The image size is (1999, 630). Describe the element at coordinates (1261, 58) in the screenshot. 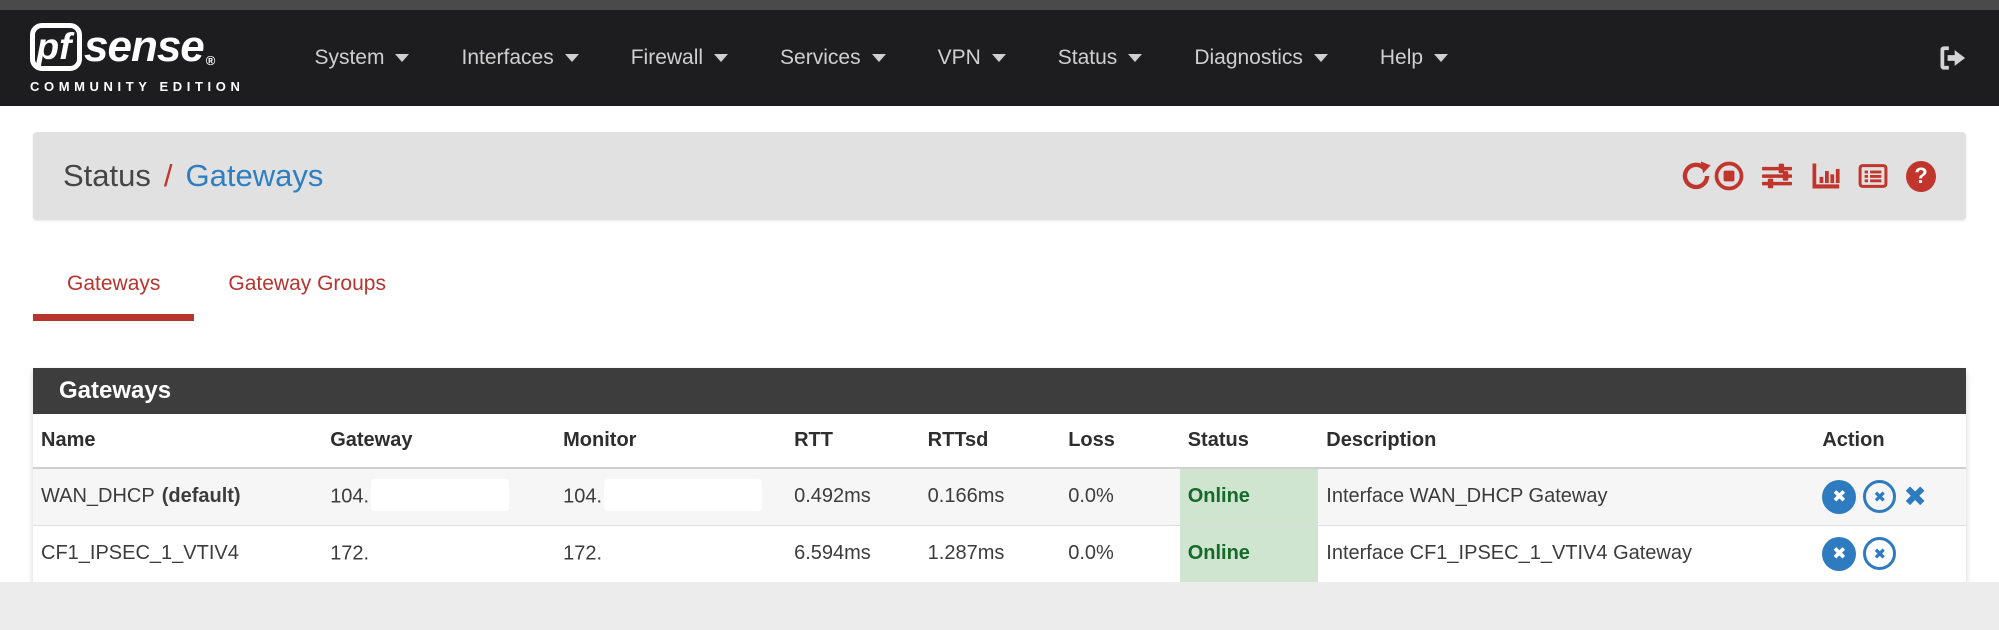

I see `menu-item-diagnostics: Diagnostics` at that location.